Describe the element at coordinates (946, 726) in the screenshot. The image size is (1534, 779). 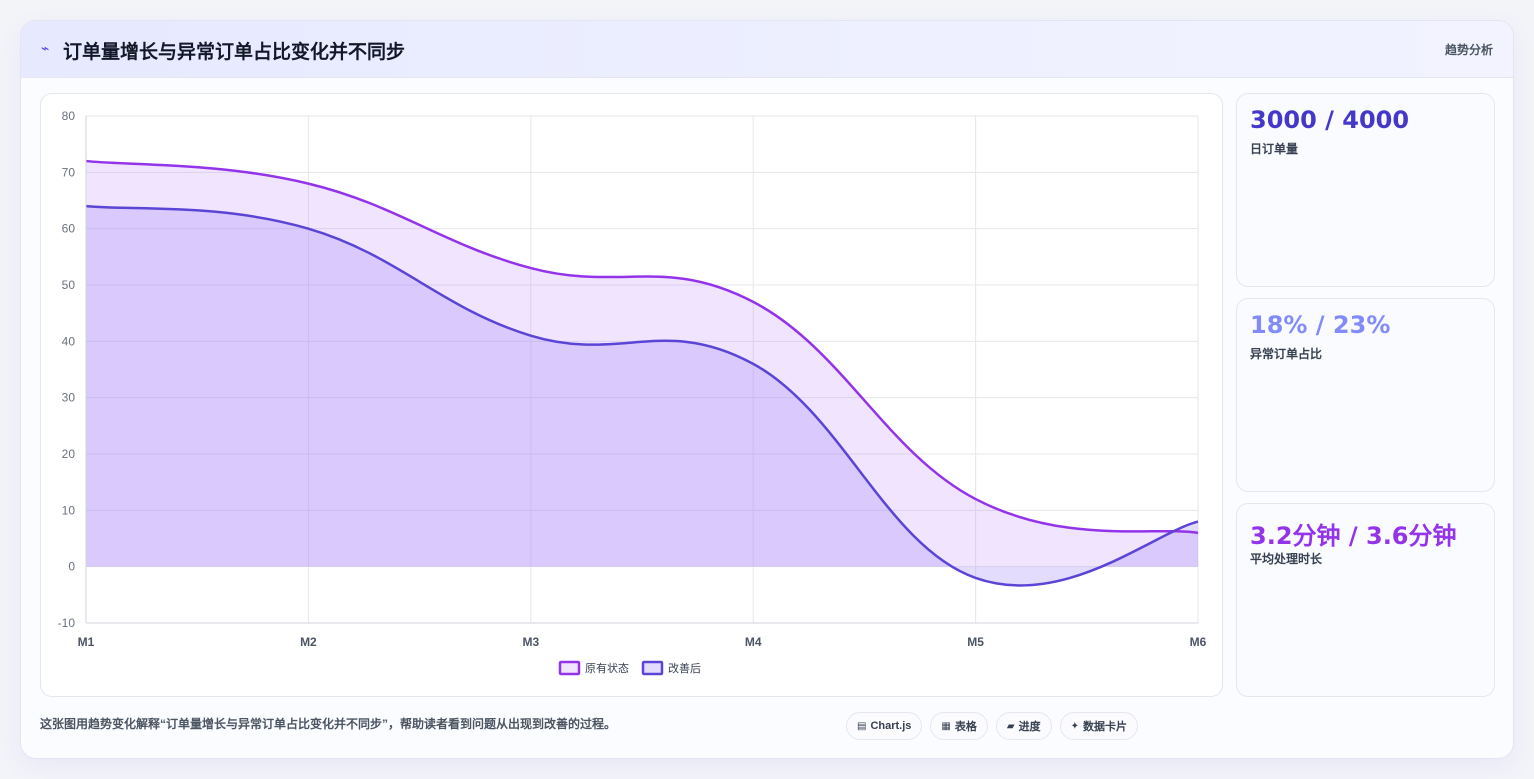
I see `table-icon: ▦` at that location.